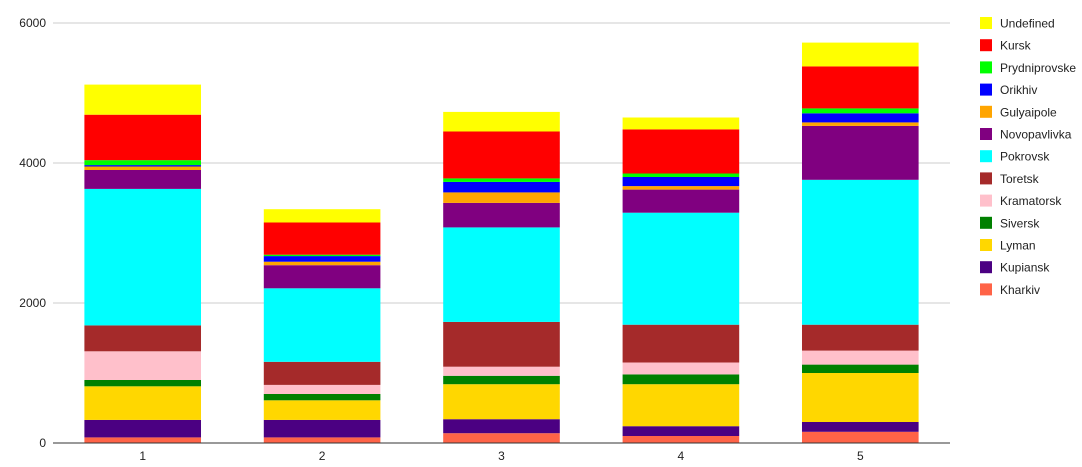 This screenshot has width=1082, height=467. I want to click on x-tick-label: 3, so click(501, 456).